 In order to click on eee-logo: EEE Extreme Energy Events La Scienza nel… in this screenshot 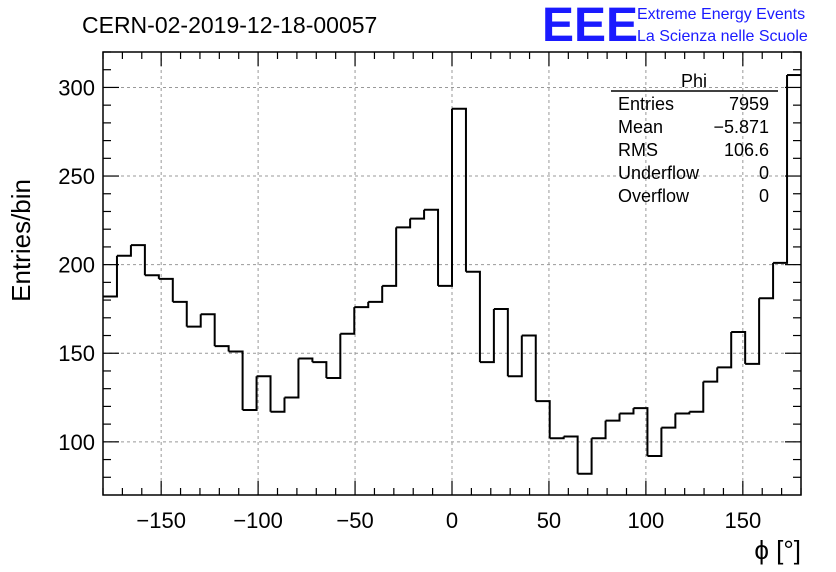, I will do `click(675, 26)`.